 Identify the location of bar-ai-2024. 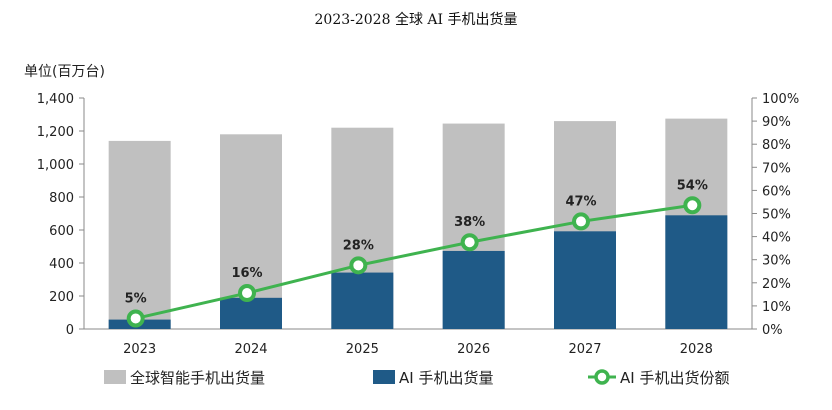
(251, 313).